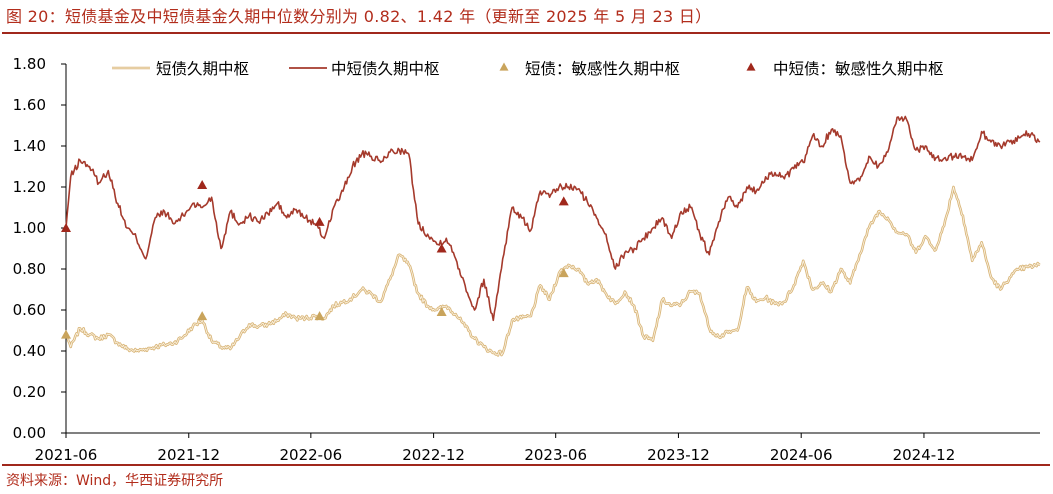 This screenshot has width=1053, height=494. Describe the element at coordinates (602, 69) in the screenshot. I see `legend-label-short-sensitivity: 短债：敏感性久期中枢` at that location.